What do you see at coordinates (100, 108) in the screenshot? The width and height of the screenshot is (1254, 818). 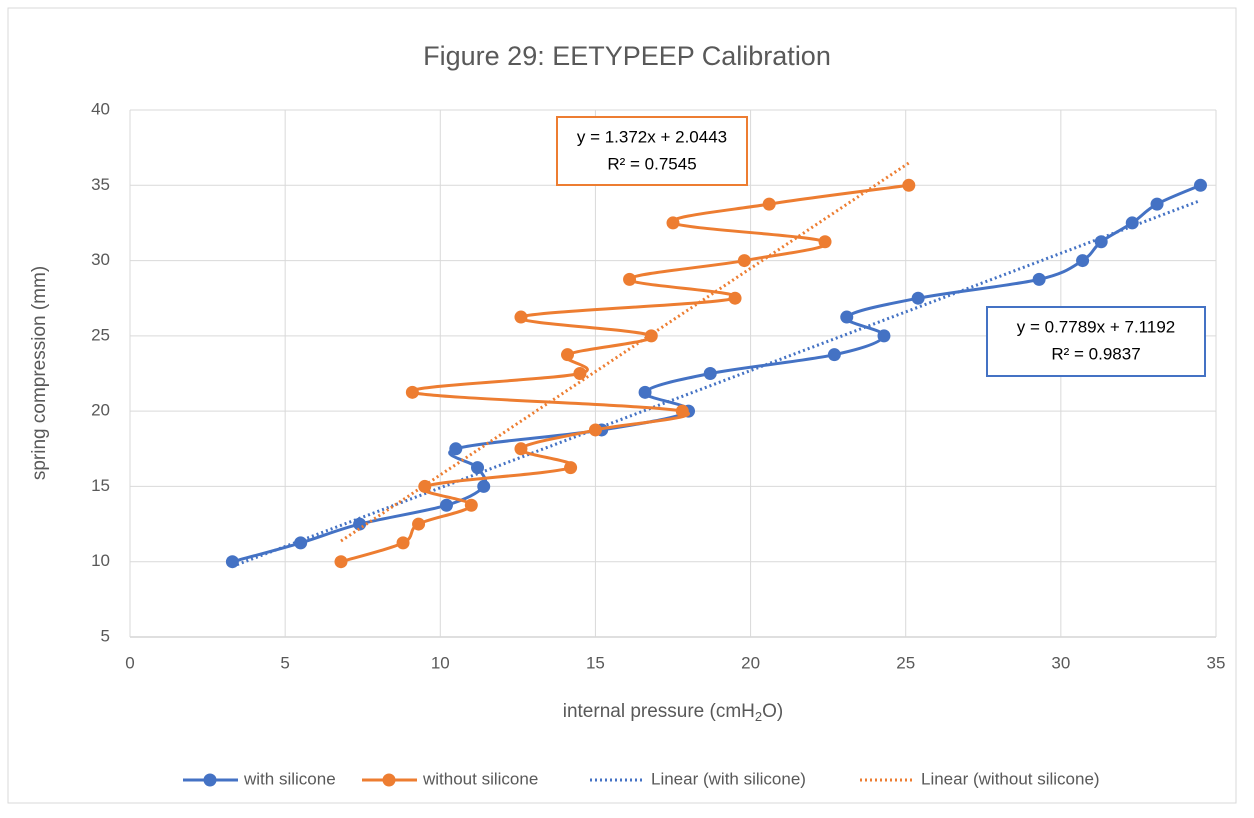 I see `y-tick-label: 40` at bounding box center [100, 108].